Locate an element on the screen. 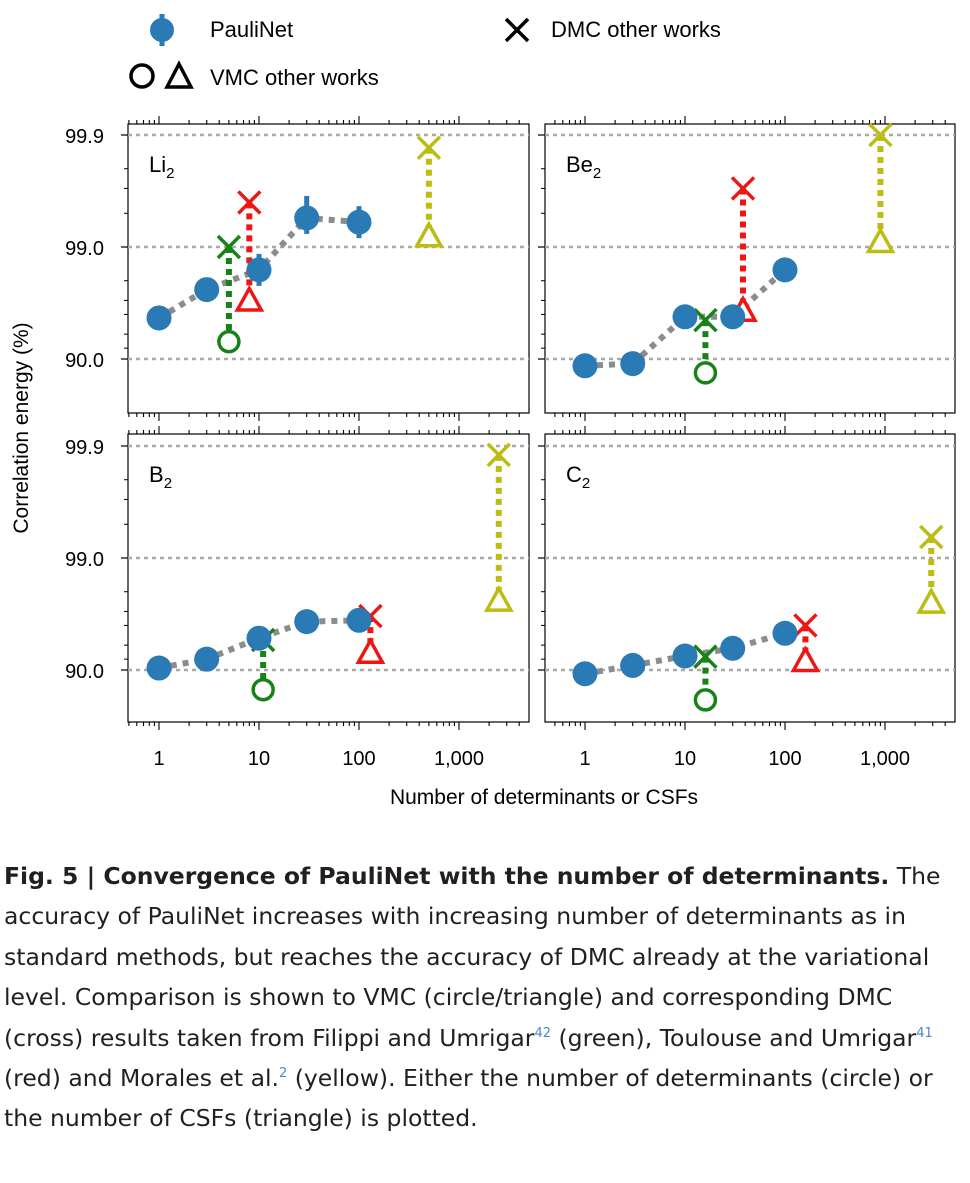  x-tick-label-1000-left: 1,000 is located at coordinates (459, 759).